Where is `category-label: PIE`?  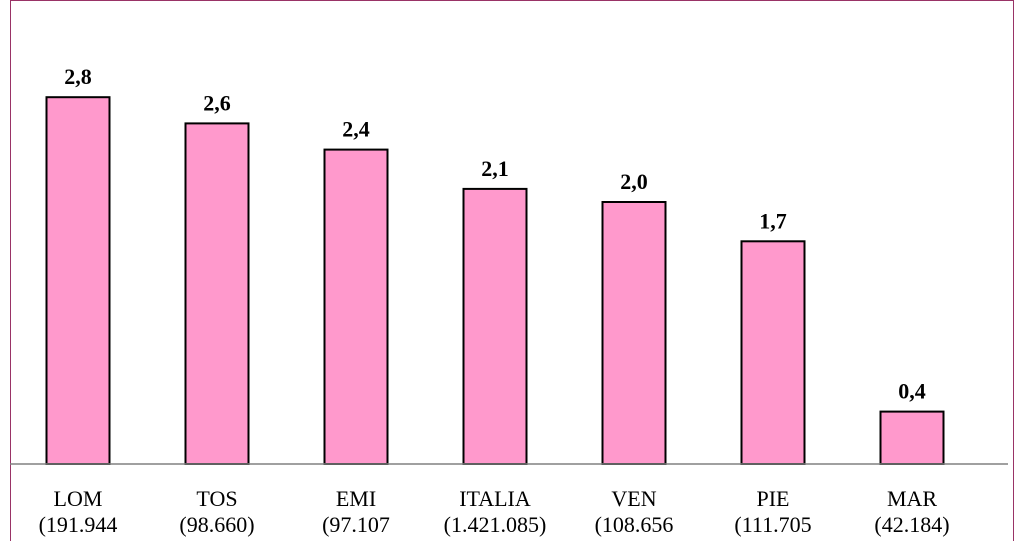
category-label: PIE is located at coordinates (773, 498).